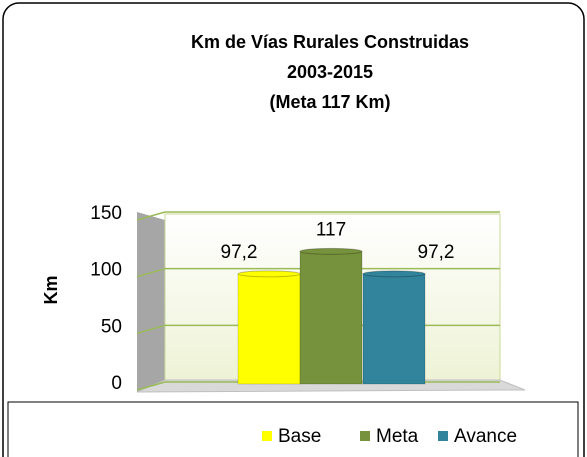 The image size is (587, 457). What do you see at coordinates (330, 42) in the screenshot?
I see `chart-title: Km de Vías Rurales Construidas` at bounding box center [330, 42].